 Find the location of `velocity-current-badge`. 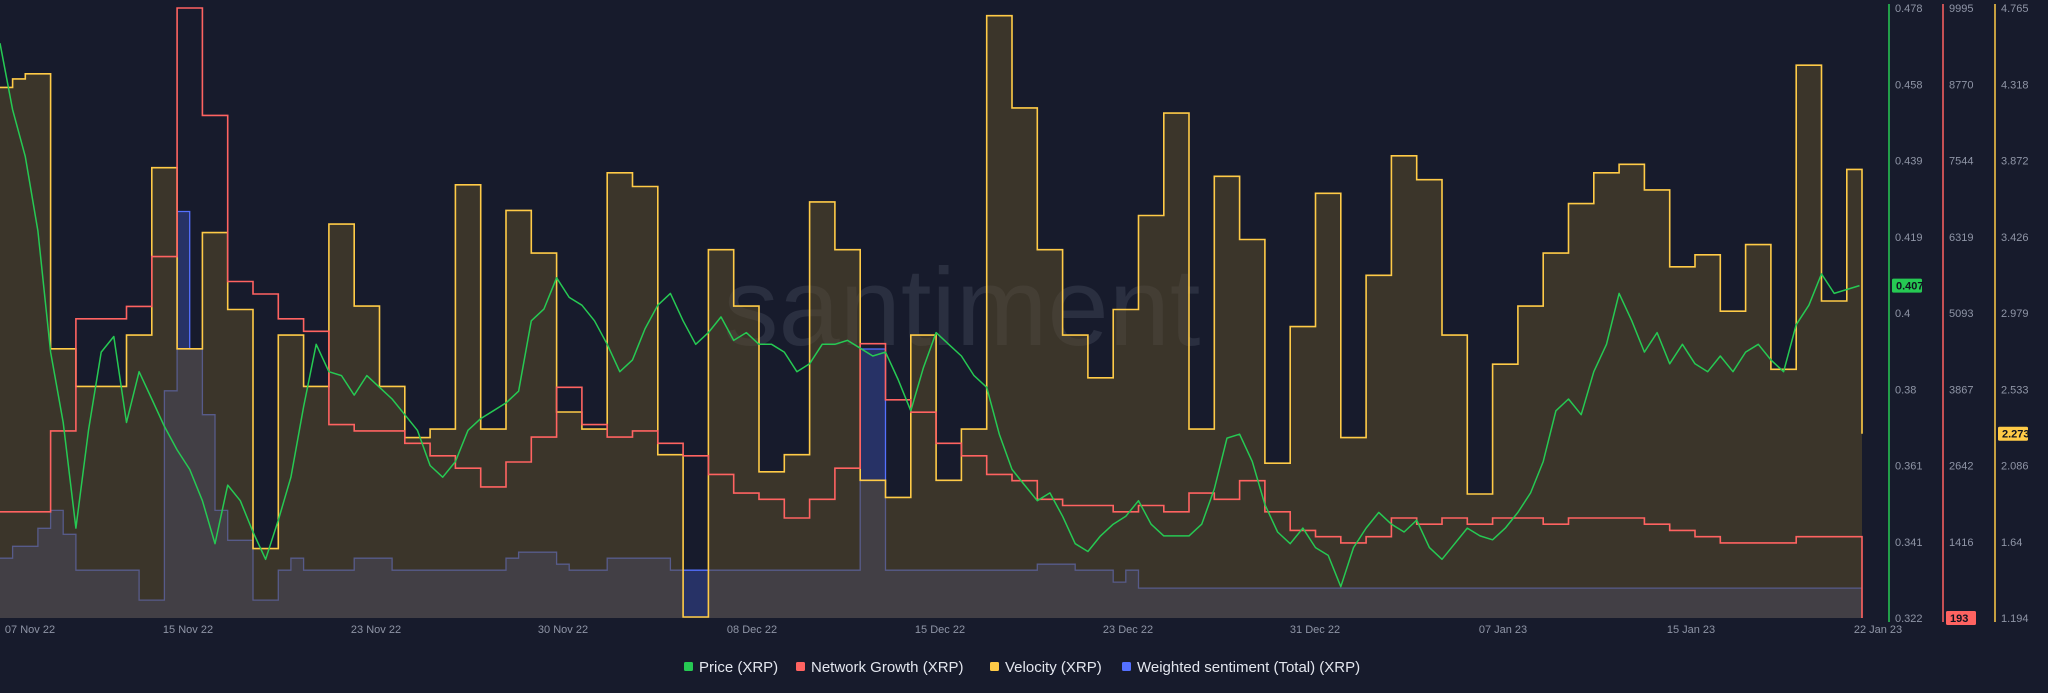

velocity-current-badge is located at coordinates (2013, 433).